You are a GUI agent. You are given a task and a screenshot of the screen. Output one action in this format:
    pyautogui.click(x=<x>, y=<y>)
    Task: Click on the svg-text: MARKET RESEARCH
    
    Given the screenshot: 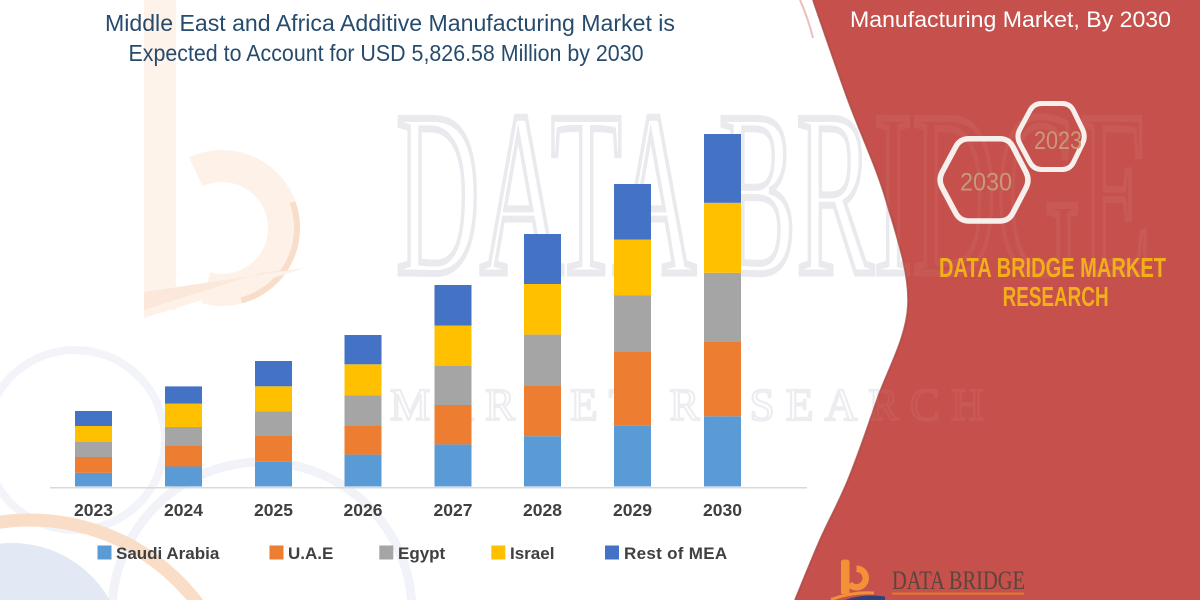 What is the action you would take?
    pyautogui.click(x=978, y=599)
    